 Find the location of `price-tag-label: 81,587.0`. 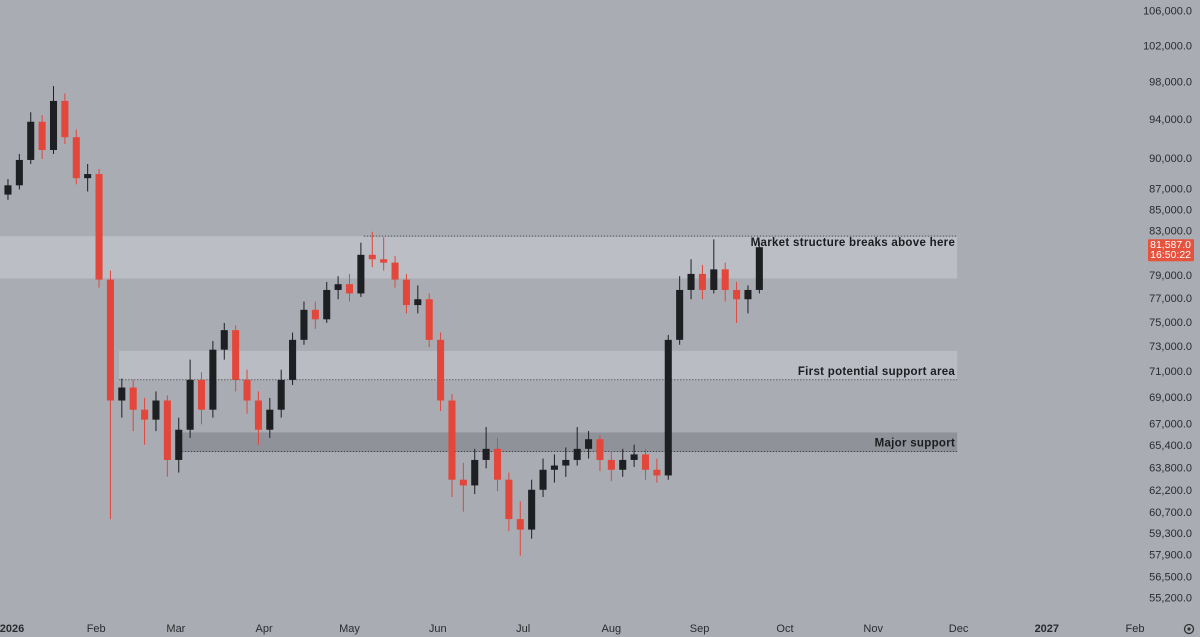

price-tag-label: 81,587.0 is located at coordinates (1170, 245).